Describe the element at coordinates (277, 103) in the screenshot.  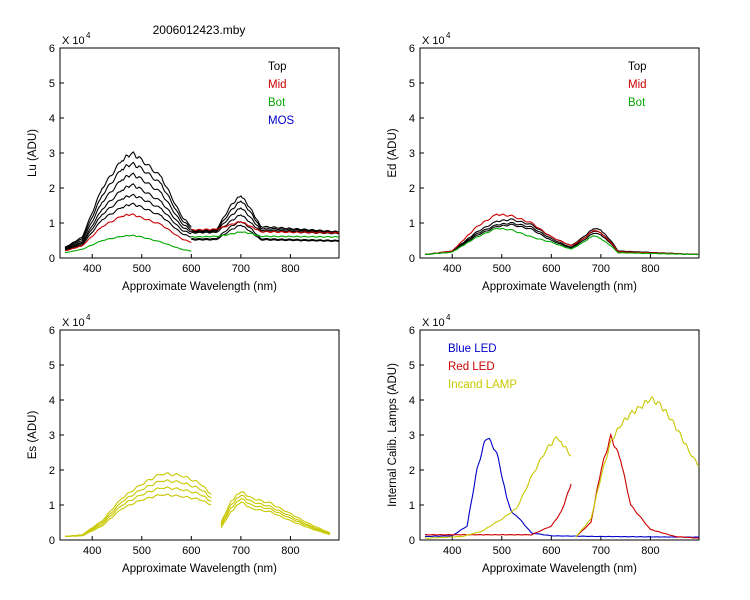
I see `legend-entry: Bot` at that location.